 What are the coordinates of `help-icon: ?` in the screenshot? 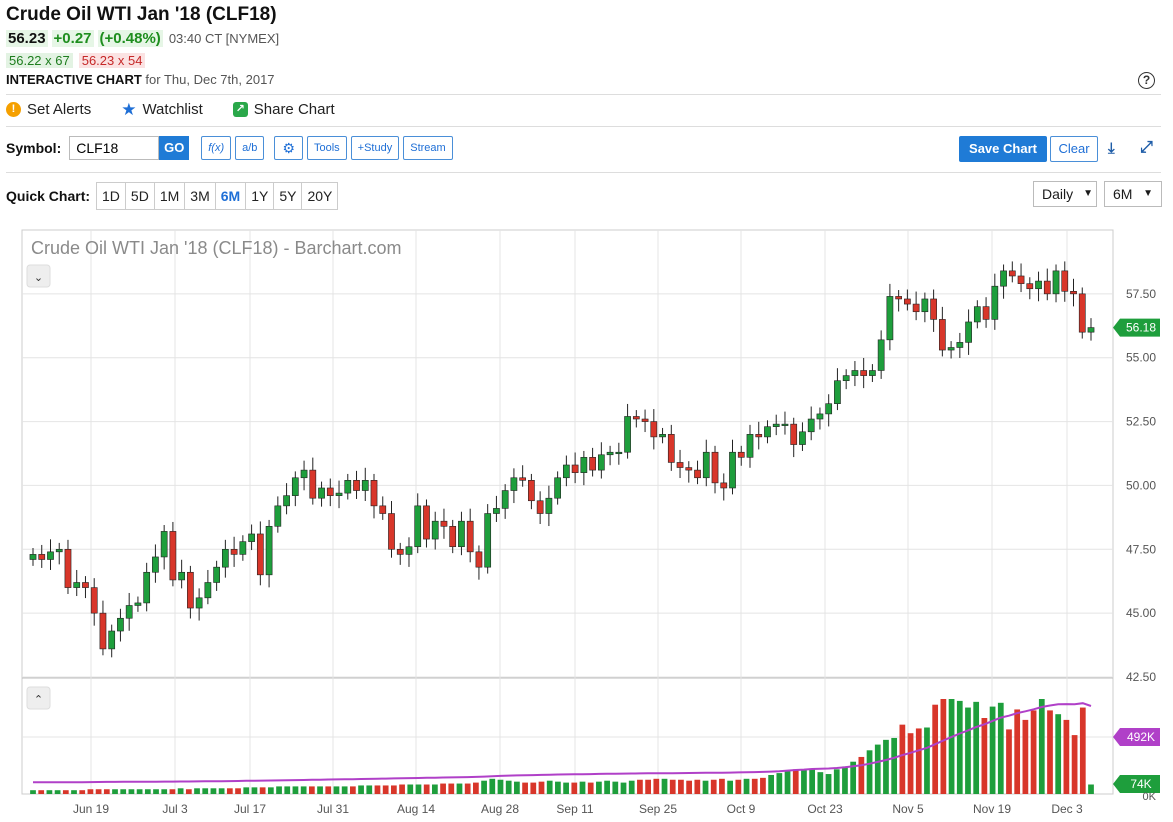 It's located at (1146, 80).